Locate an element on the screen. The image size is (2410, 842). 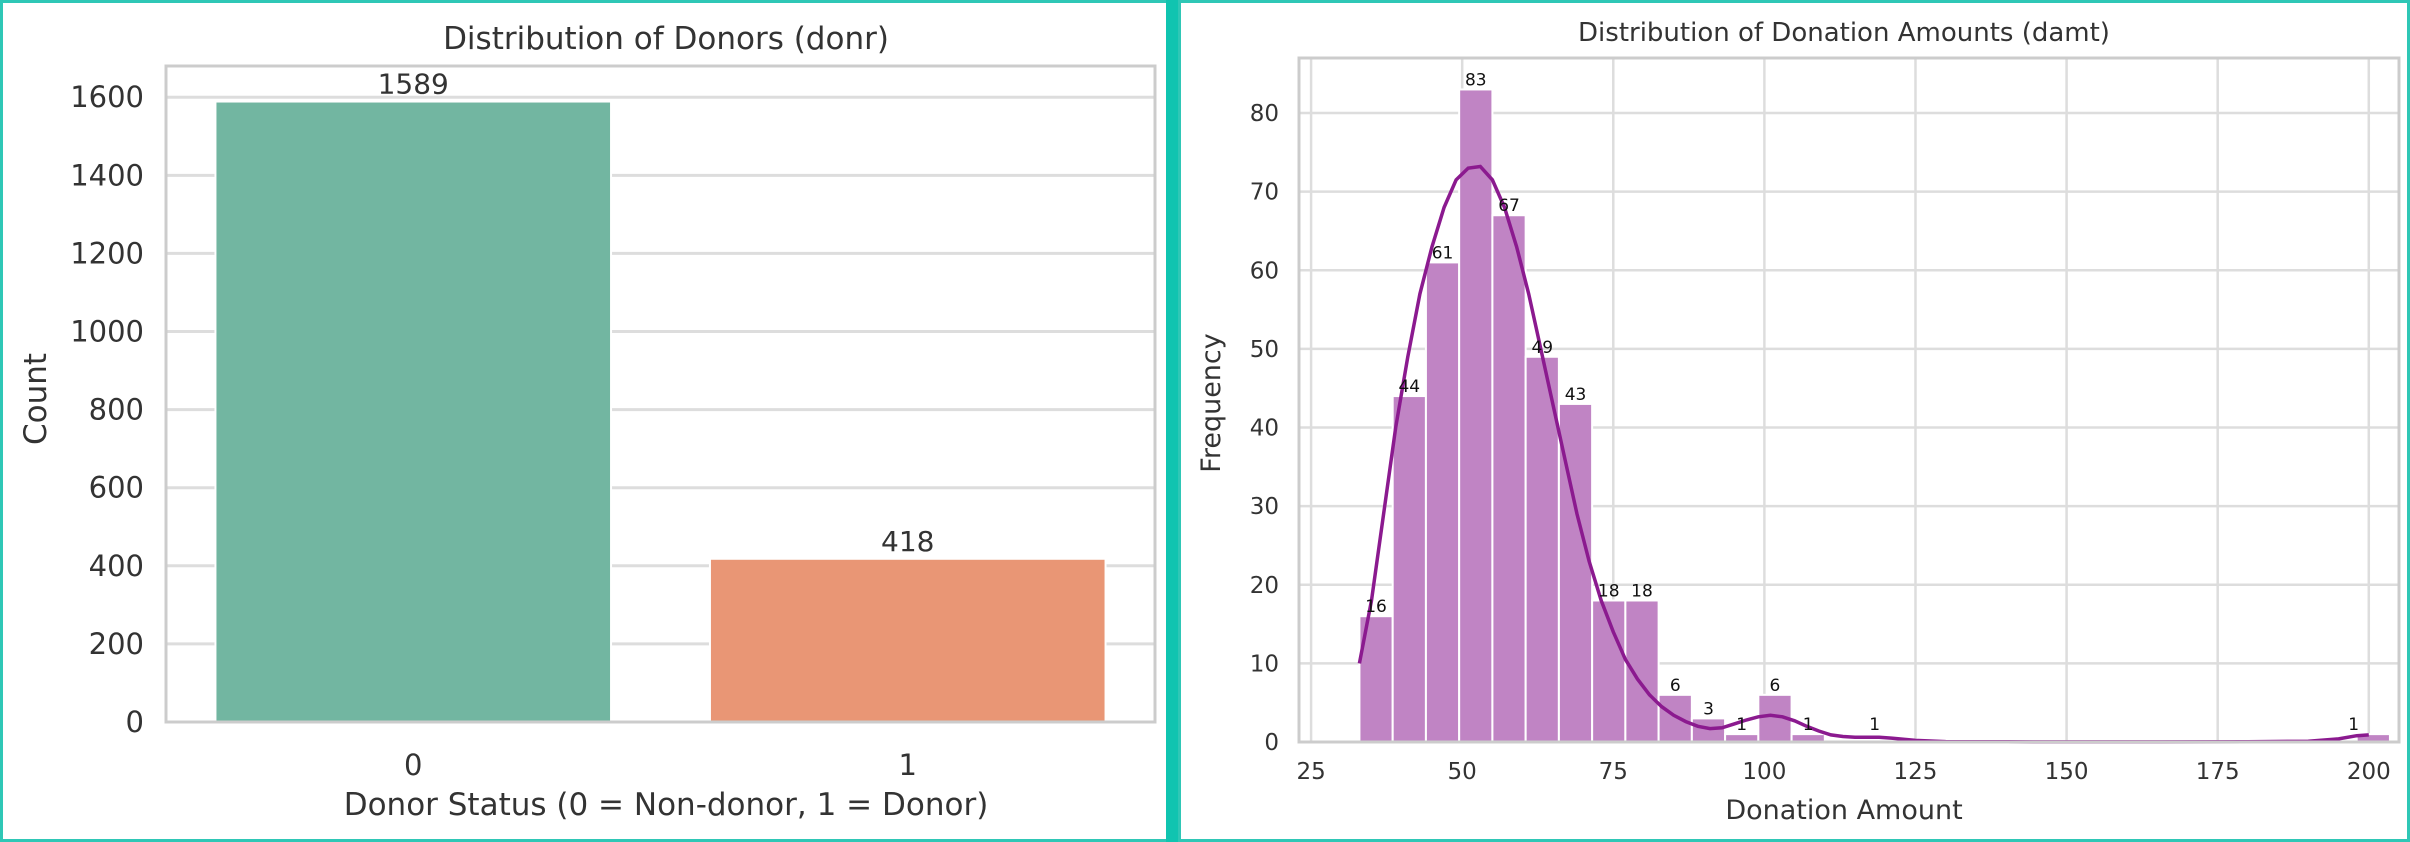
chart-title: Distribution of Donors (donr) is located at coordinates (666, 39).